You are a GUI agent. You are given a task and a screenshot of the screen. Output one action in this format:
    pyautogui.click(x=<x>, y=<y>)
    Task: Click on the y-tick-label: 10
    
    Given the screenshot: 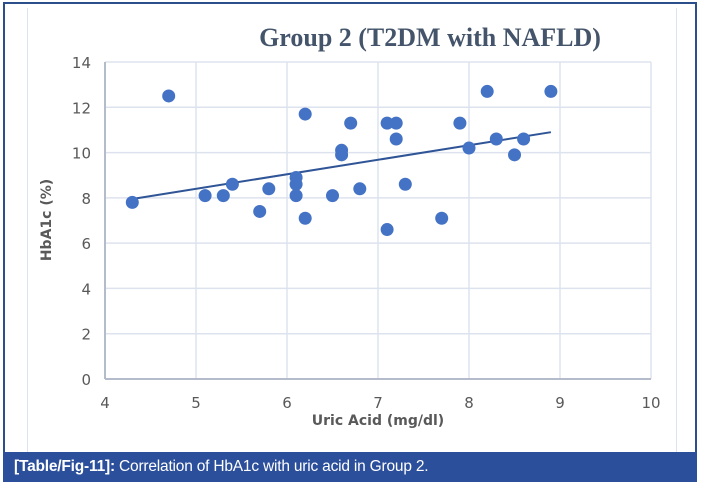 What is the action you would take?
    pyautogui.click(x=81, y=154)
    